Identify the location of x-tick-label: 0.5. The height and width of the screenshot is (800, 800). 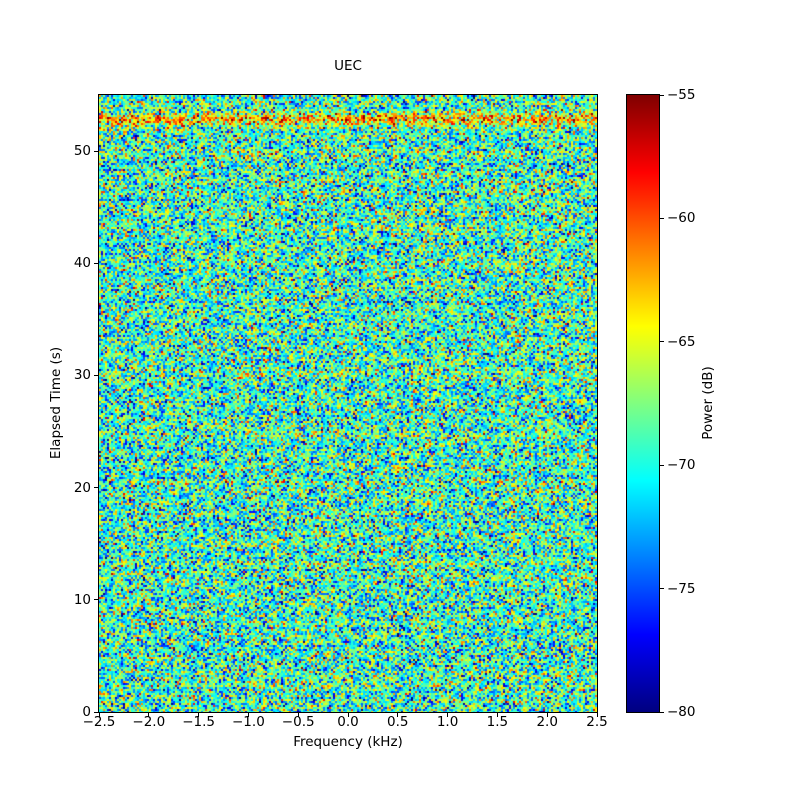
(398, 722).